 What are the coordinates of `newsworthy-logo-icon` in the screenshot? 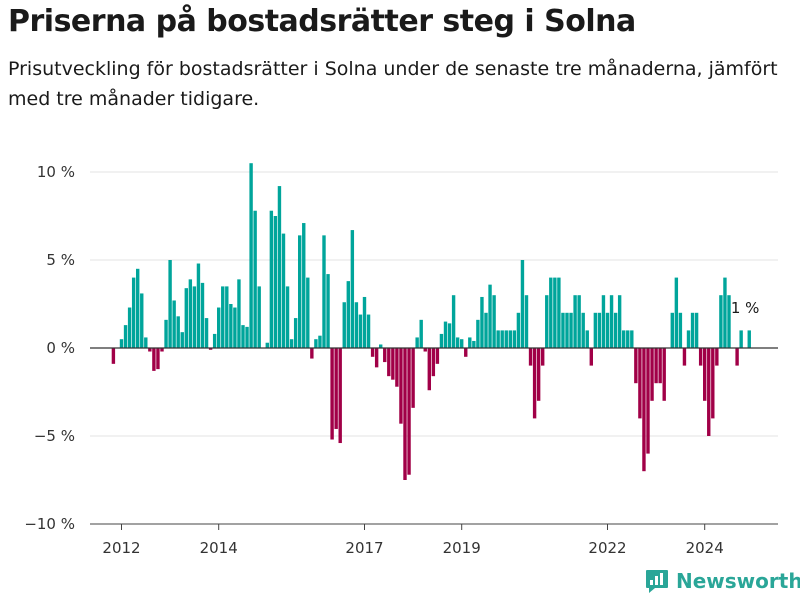 It's located at (657, 581).